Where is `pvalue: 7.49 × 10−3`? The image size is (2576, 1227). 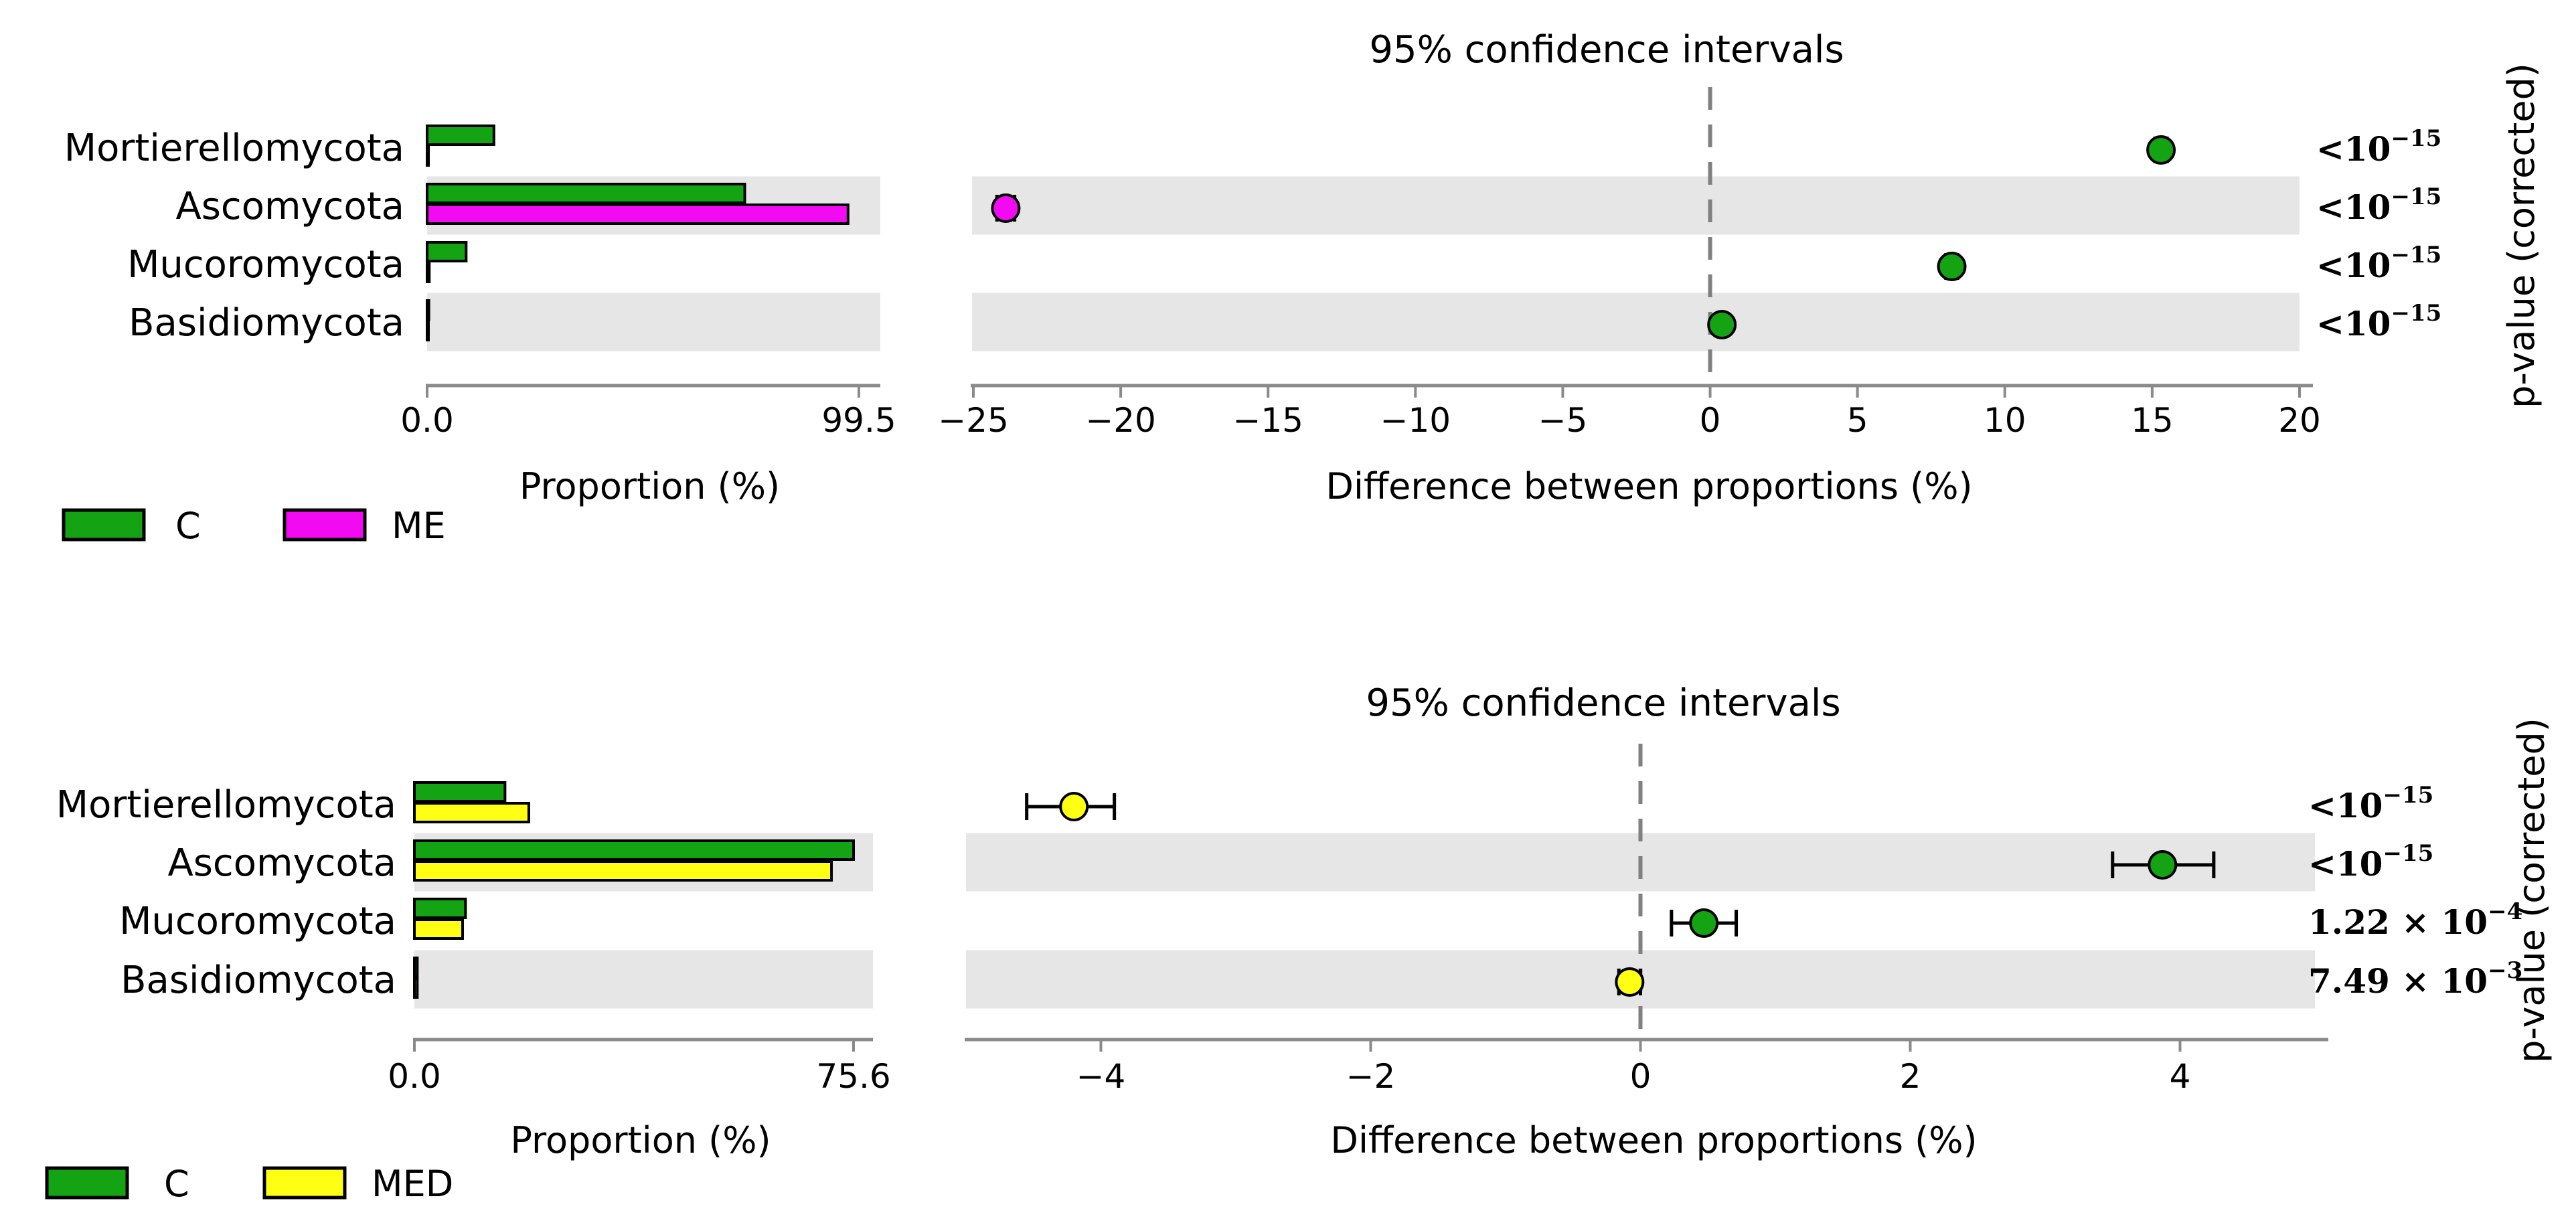
pvalue: 7.49 × 10−3 is located at coordinates (2415, 979).